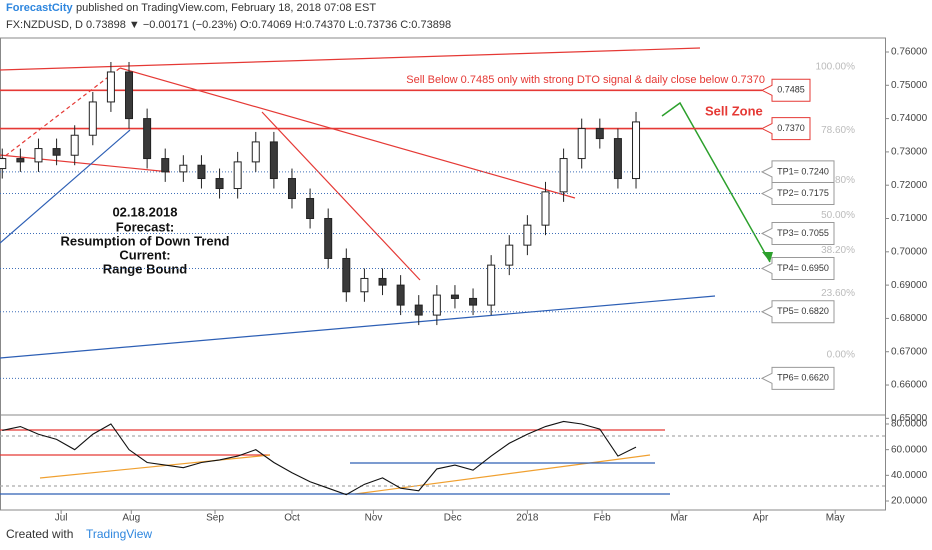 The image size is (932, 550). What do you see at coordinates (909, 418) in the screenshot?
I see `y-tick-label: 0.65000` at bounding box center [909, 418].